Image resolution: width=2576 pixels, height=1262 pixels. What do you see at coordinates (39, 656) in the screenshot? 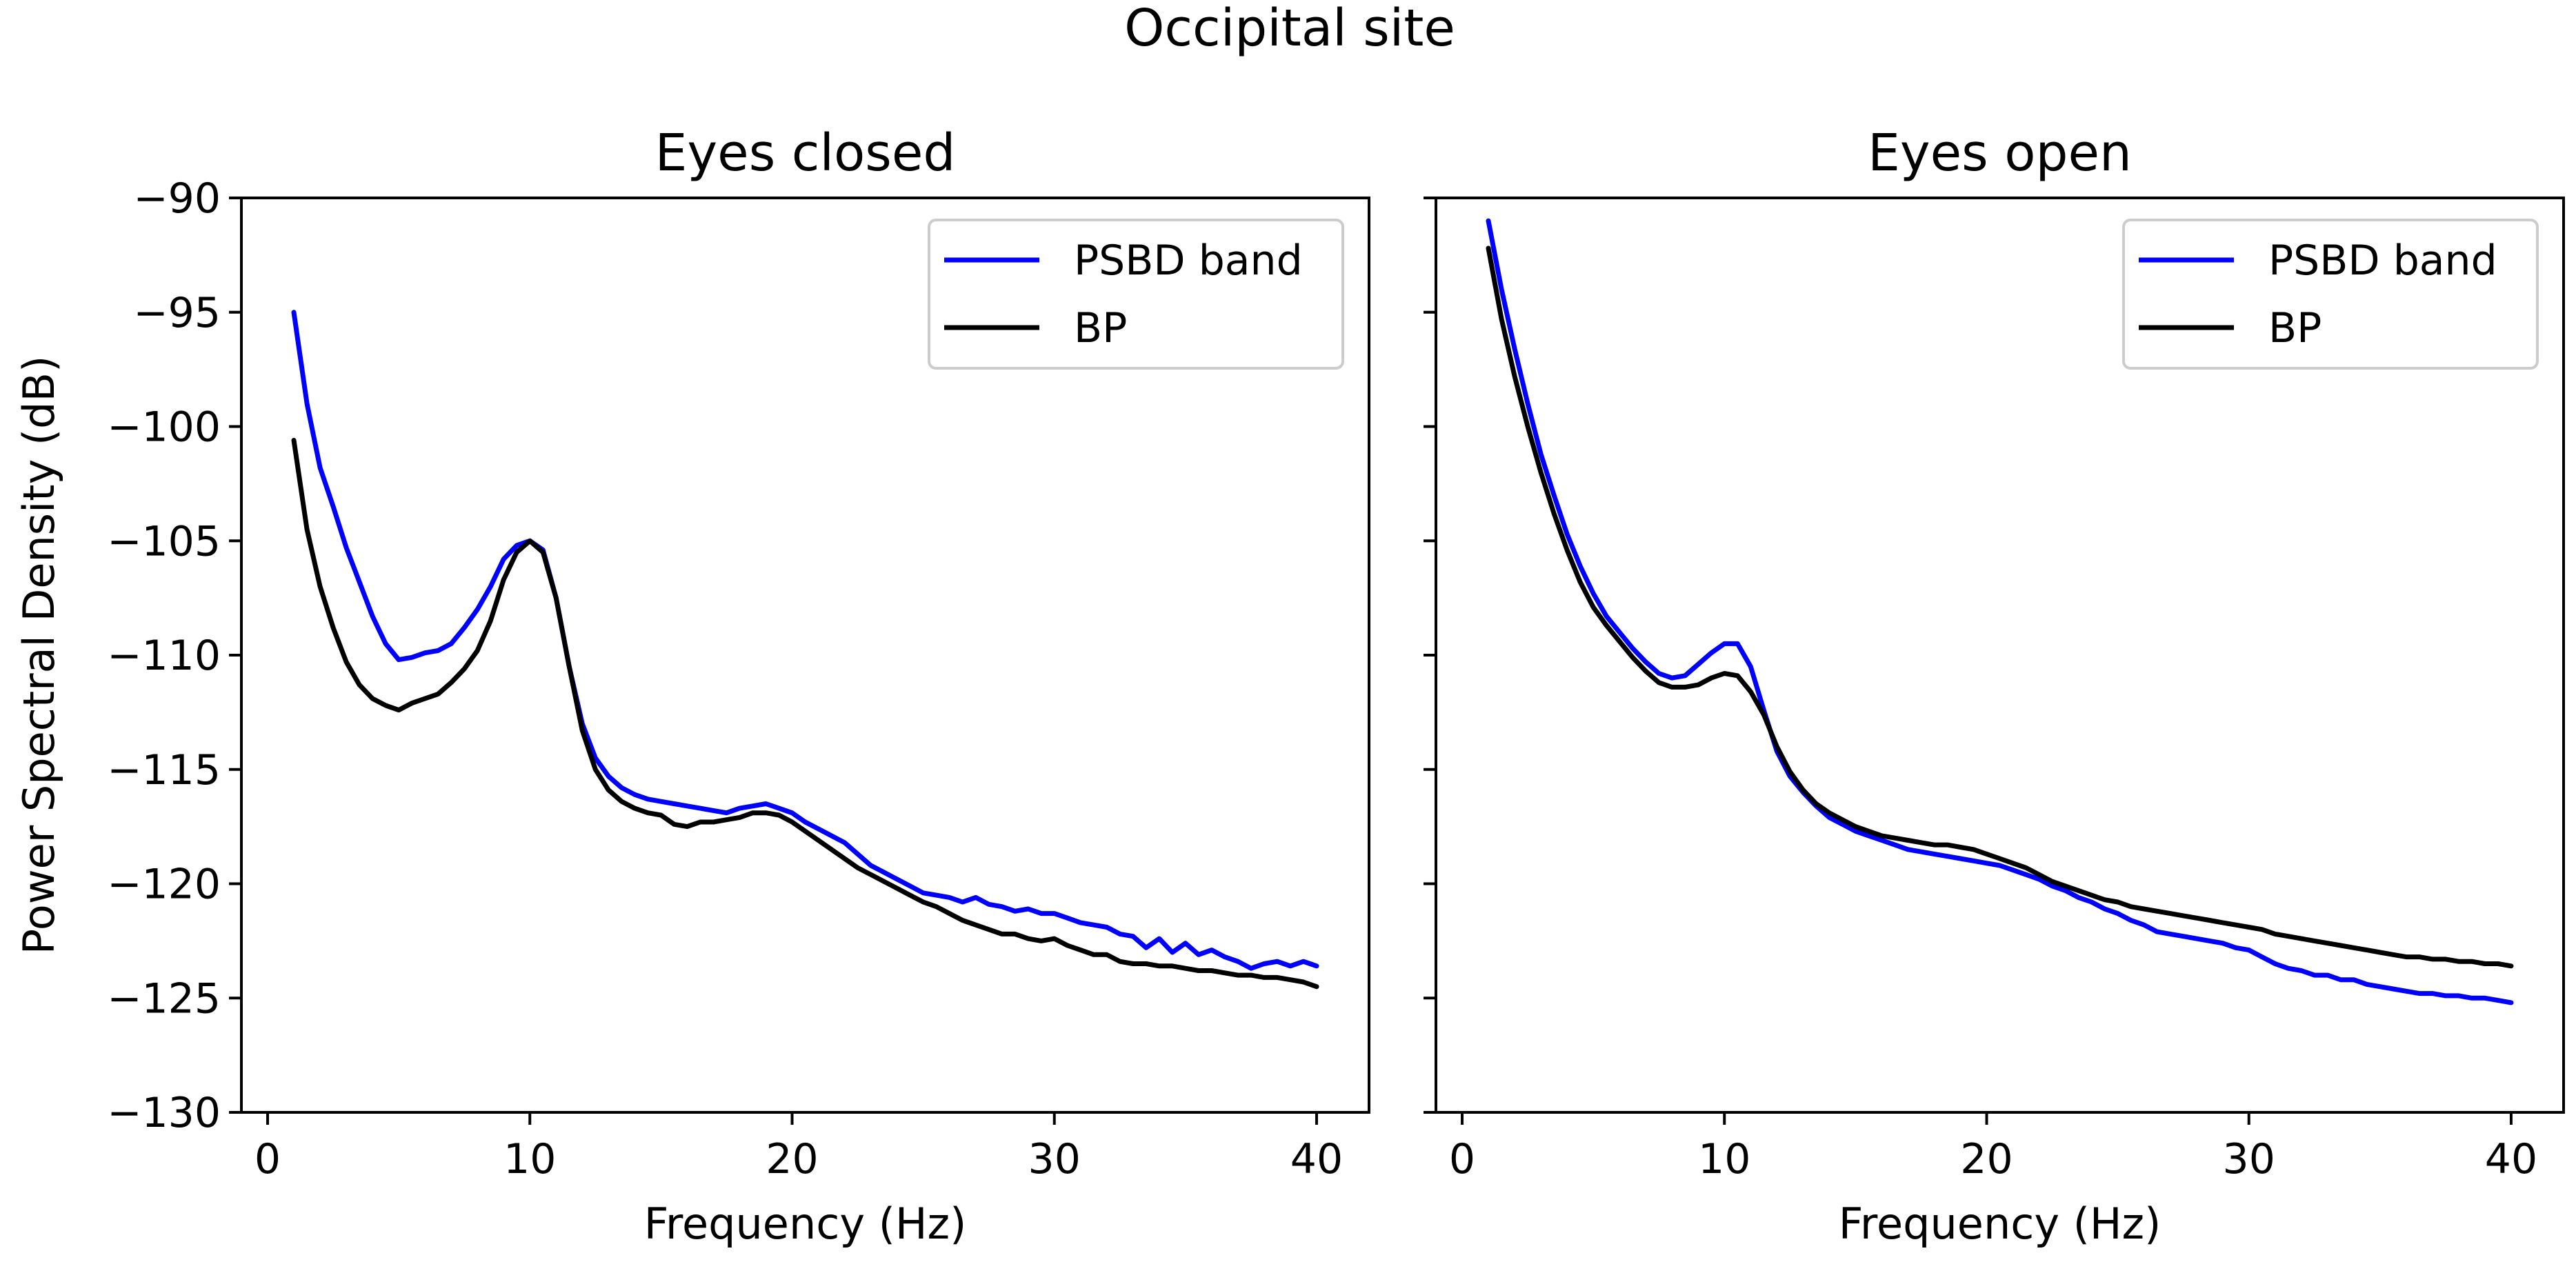
I see `y-axis-label: Power Spectral Density (dB)` at bounding box center [39, 656].